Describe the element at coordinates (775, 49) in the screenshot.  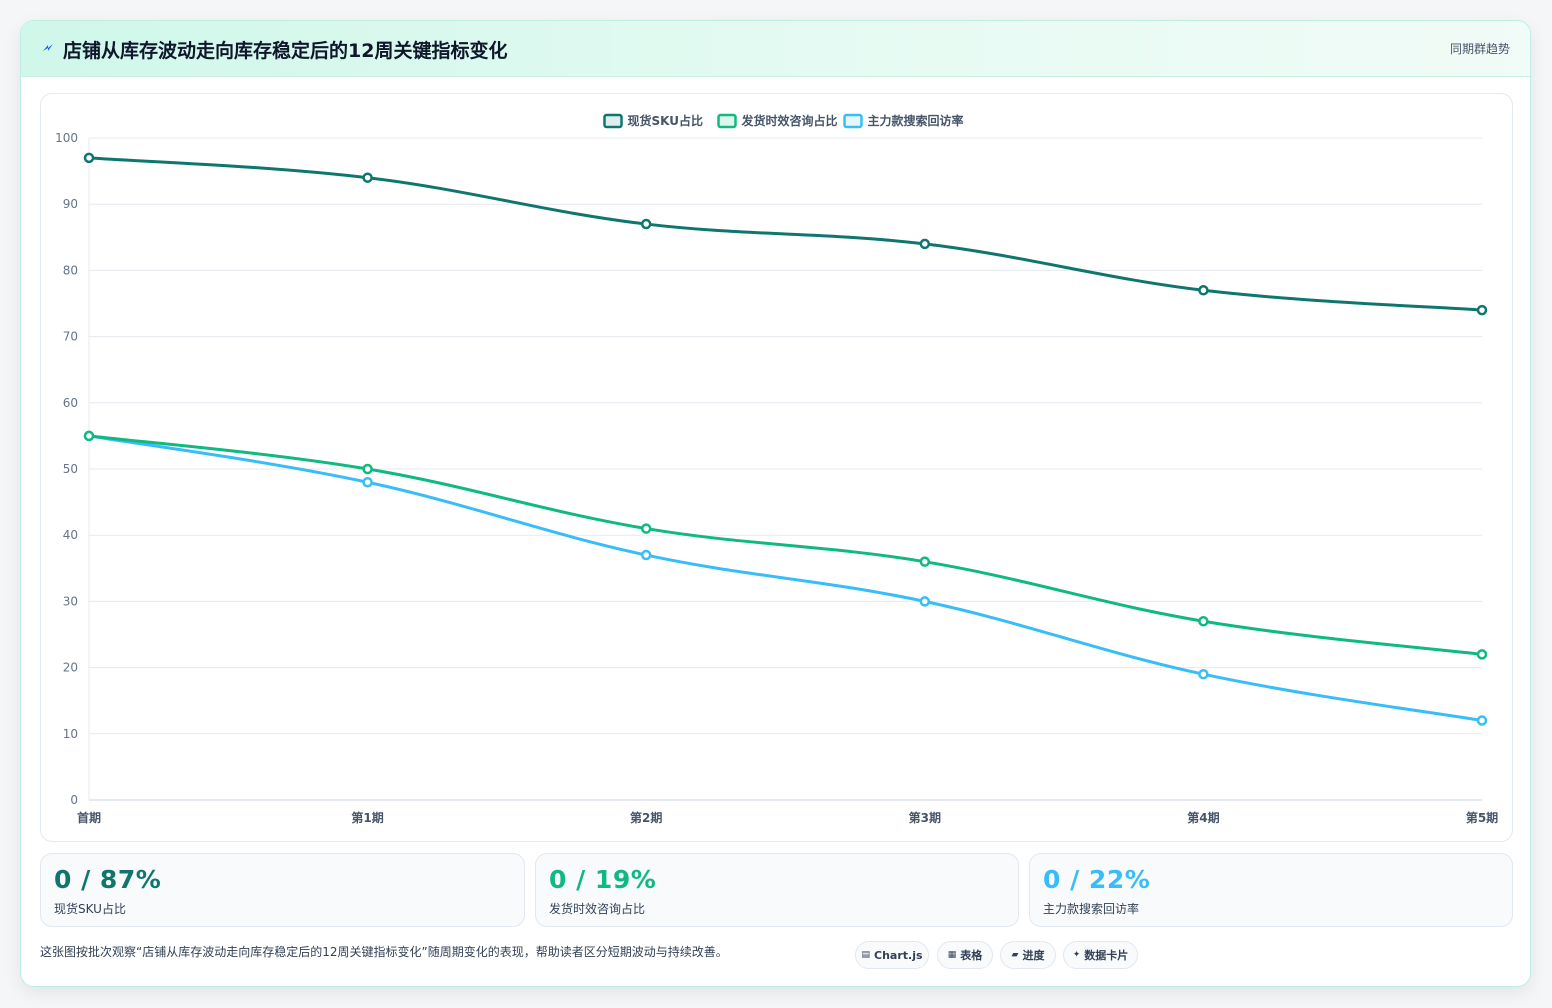
I see `card-header: 店铺从库存波动走向库存稳定后的12周关键指标变化 同期群趋势` at that location.